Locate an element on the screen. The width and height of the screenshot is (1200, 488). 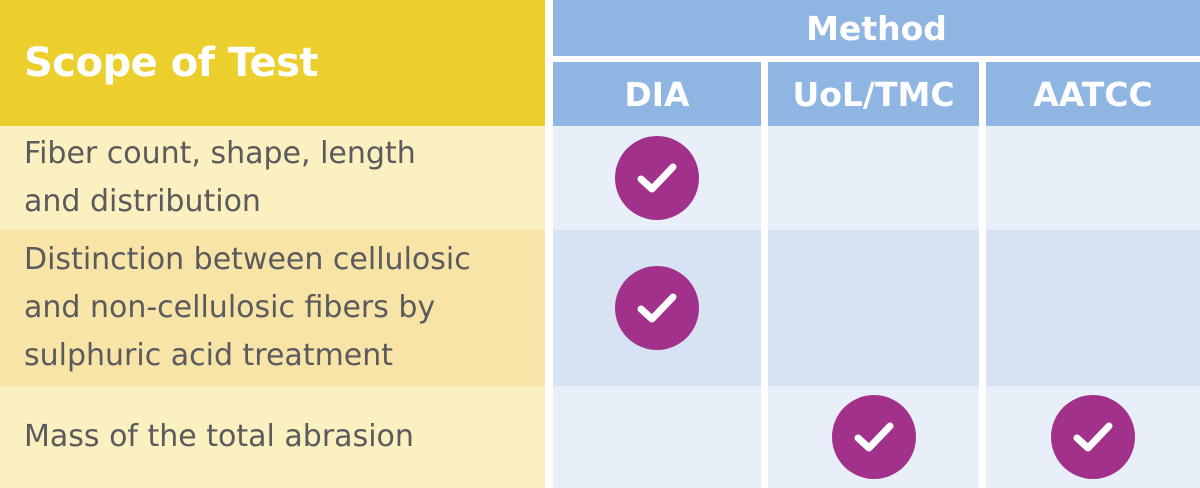
scope-line: Fiber count, shape, length is located at coordinates (220, 153).